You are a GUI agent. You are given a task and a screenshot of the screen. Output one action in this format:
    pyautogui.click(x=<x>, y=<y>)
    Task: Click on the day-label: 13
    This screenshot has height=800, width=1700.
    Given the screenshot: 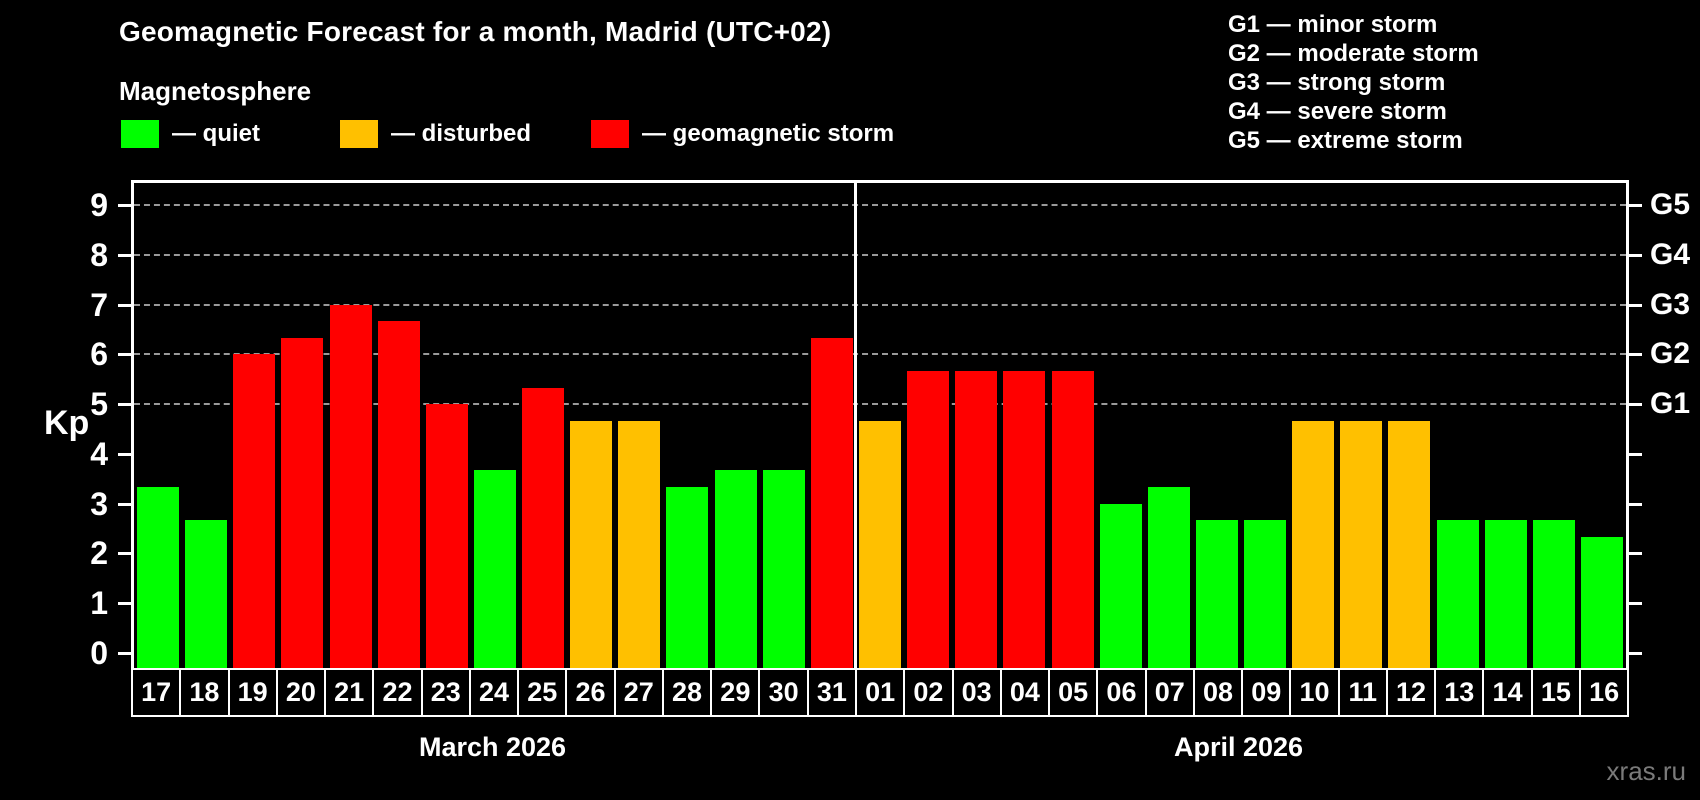 What is the action you would take?
    pyautogui.click(x=1459, y=692)
    